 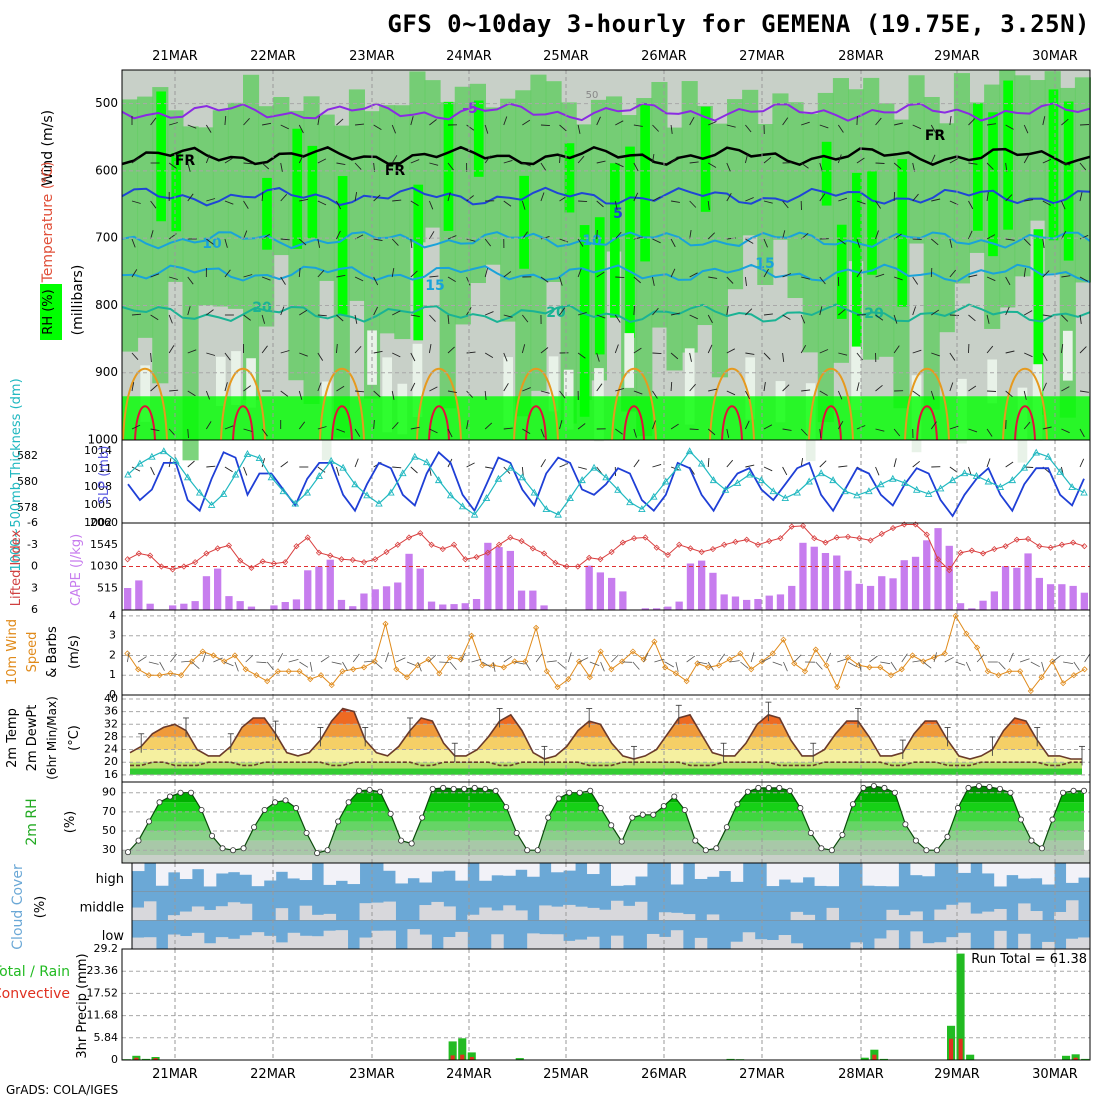 I want to click on temp-tick: 28, so click(x=111, y=736).